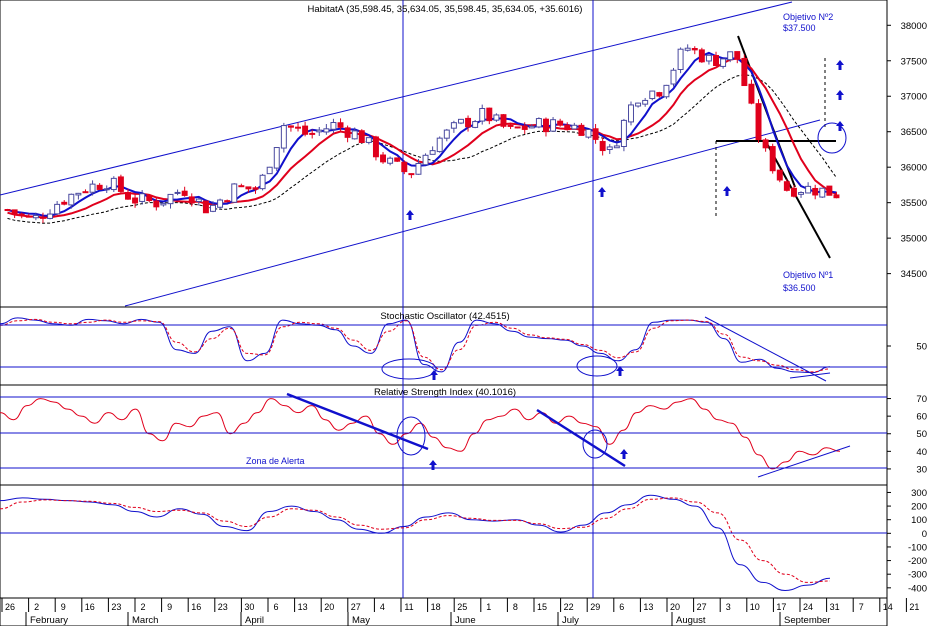 The width and height of the screenshot is (932, 631). What do you see at coordinates (917, 575) in the screenshot?
I see `y-tick-label: -300` at bounding box center [917, 575].